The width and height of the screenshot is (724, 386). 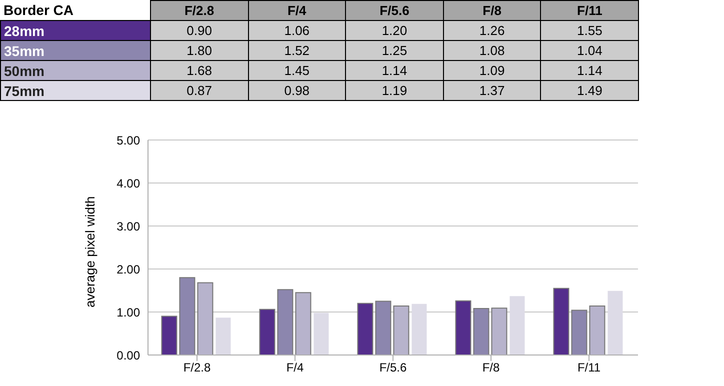 I want to click on text: 75mm, so click(x=75, y=90).